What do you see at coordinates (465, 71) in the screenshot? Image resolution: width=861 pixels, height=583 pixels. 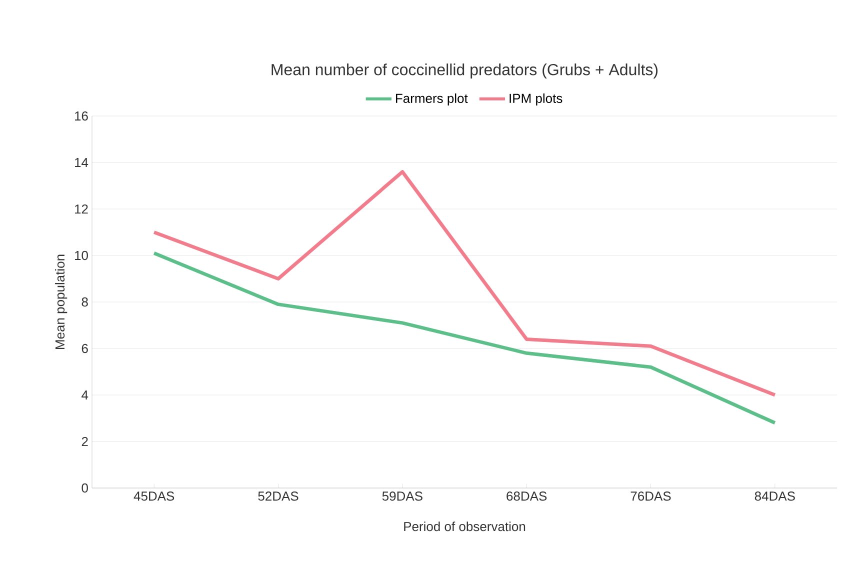 I see `chart-title: Mean number of coccinellid predators (Grubs + Adults)` at bounding box center [465, 71].